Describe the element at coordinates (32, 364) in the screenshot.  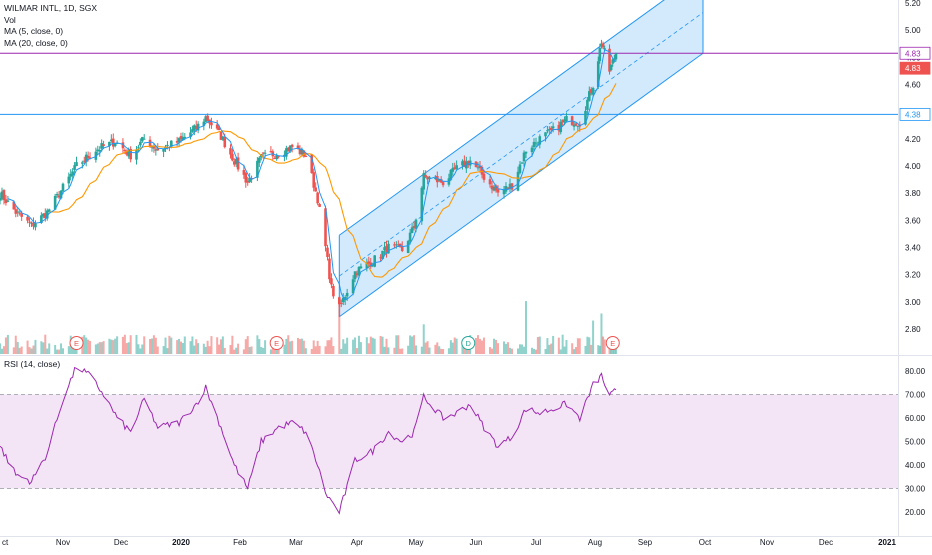
I see `rsi-legend: RSI (14, close)` at that location.